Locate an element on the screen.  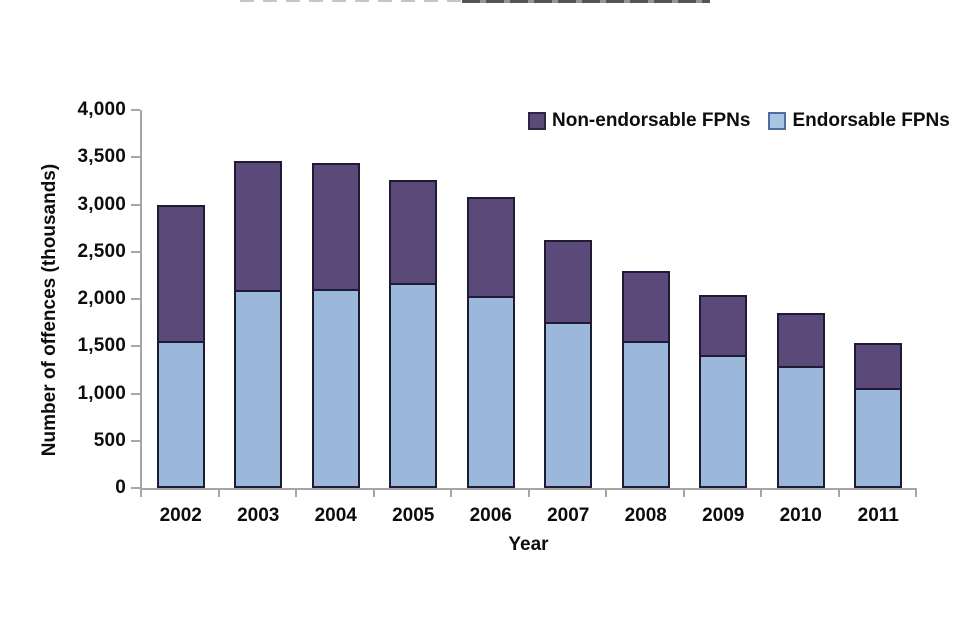
stacked-bar-2007 is located at coordinates (568, 363).